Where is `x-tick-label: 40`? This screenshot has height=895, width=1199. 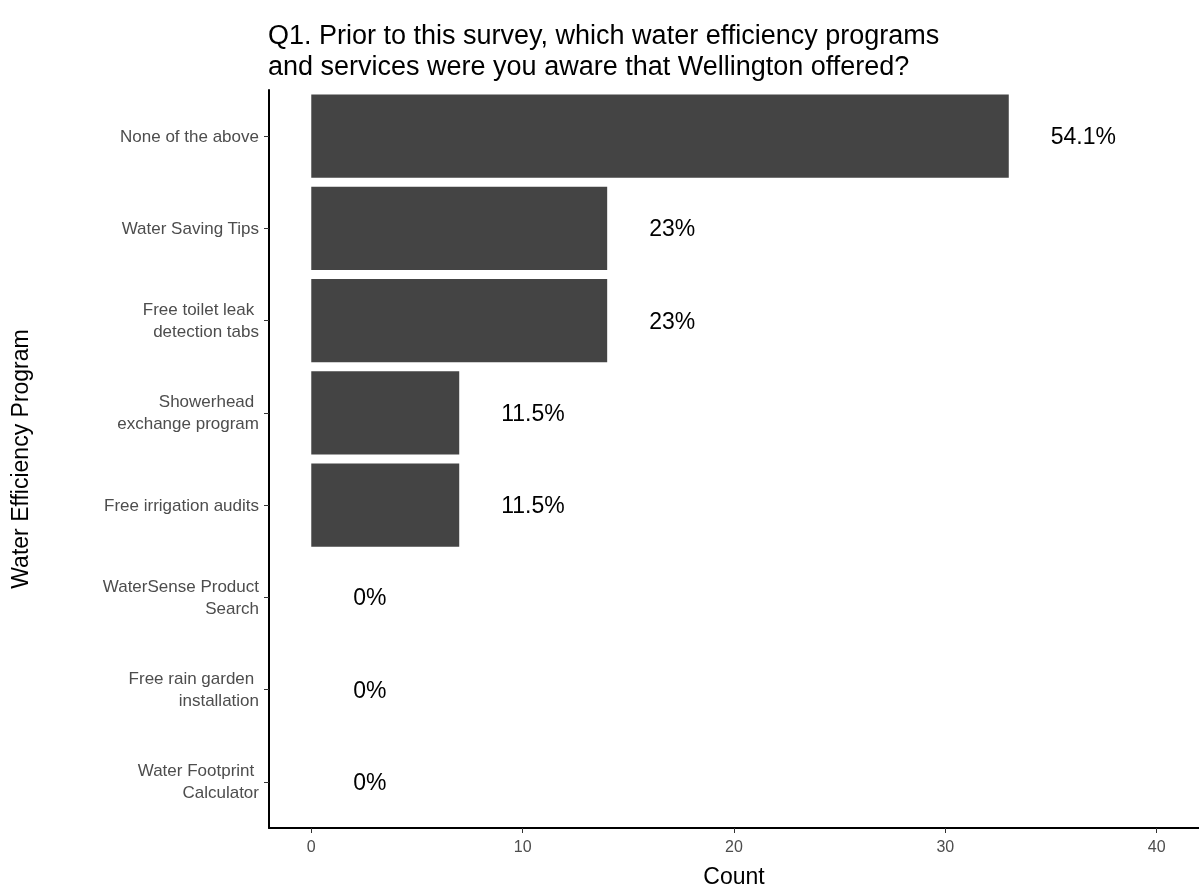
x-tick-label: 40 is located at coordinates (1156, 846).